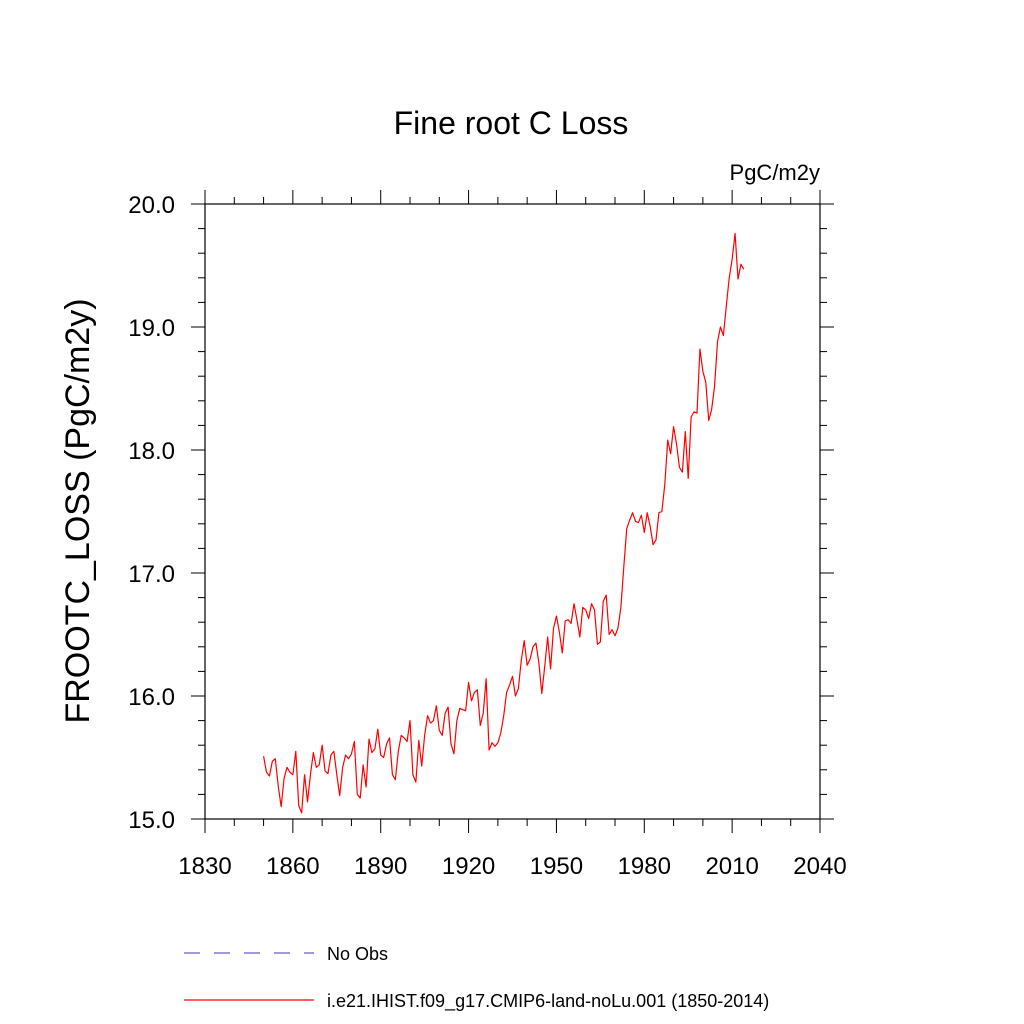 The height and width of the screenshot is (1024, 1024). Describe the element at coordinates (775, 172) in the screenshot. I see `units-label: PgC/m2y` at that location.